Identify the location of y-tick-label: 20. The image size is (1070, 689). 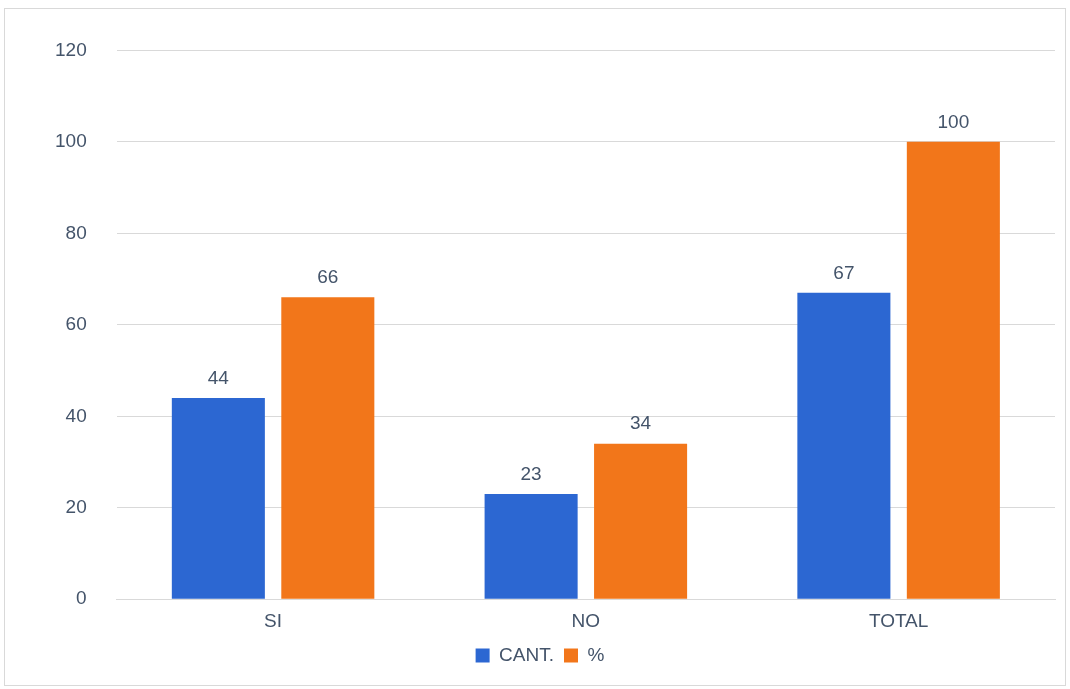
(76, 506).